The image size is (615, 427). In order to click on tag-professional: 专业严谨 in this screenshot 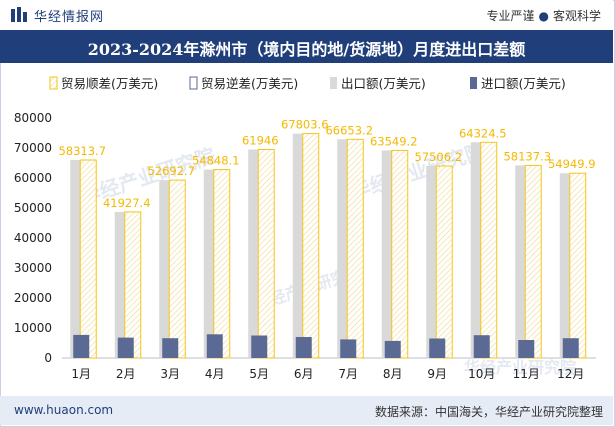, I will do `click(510, 16)`.